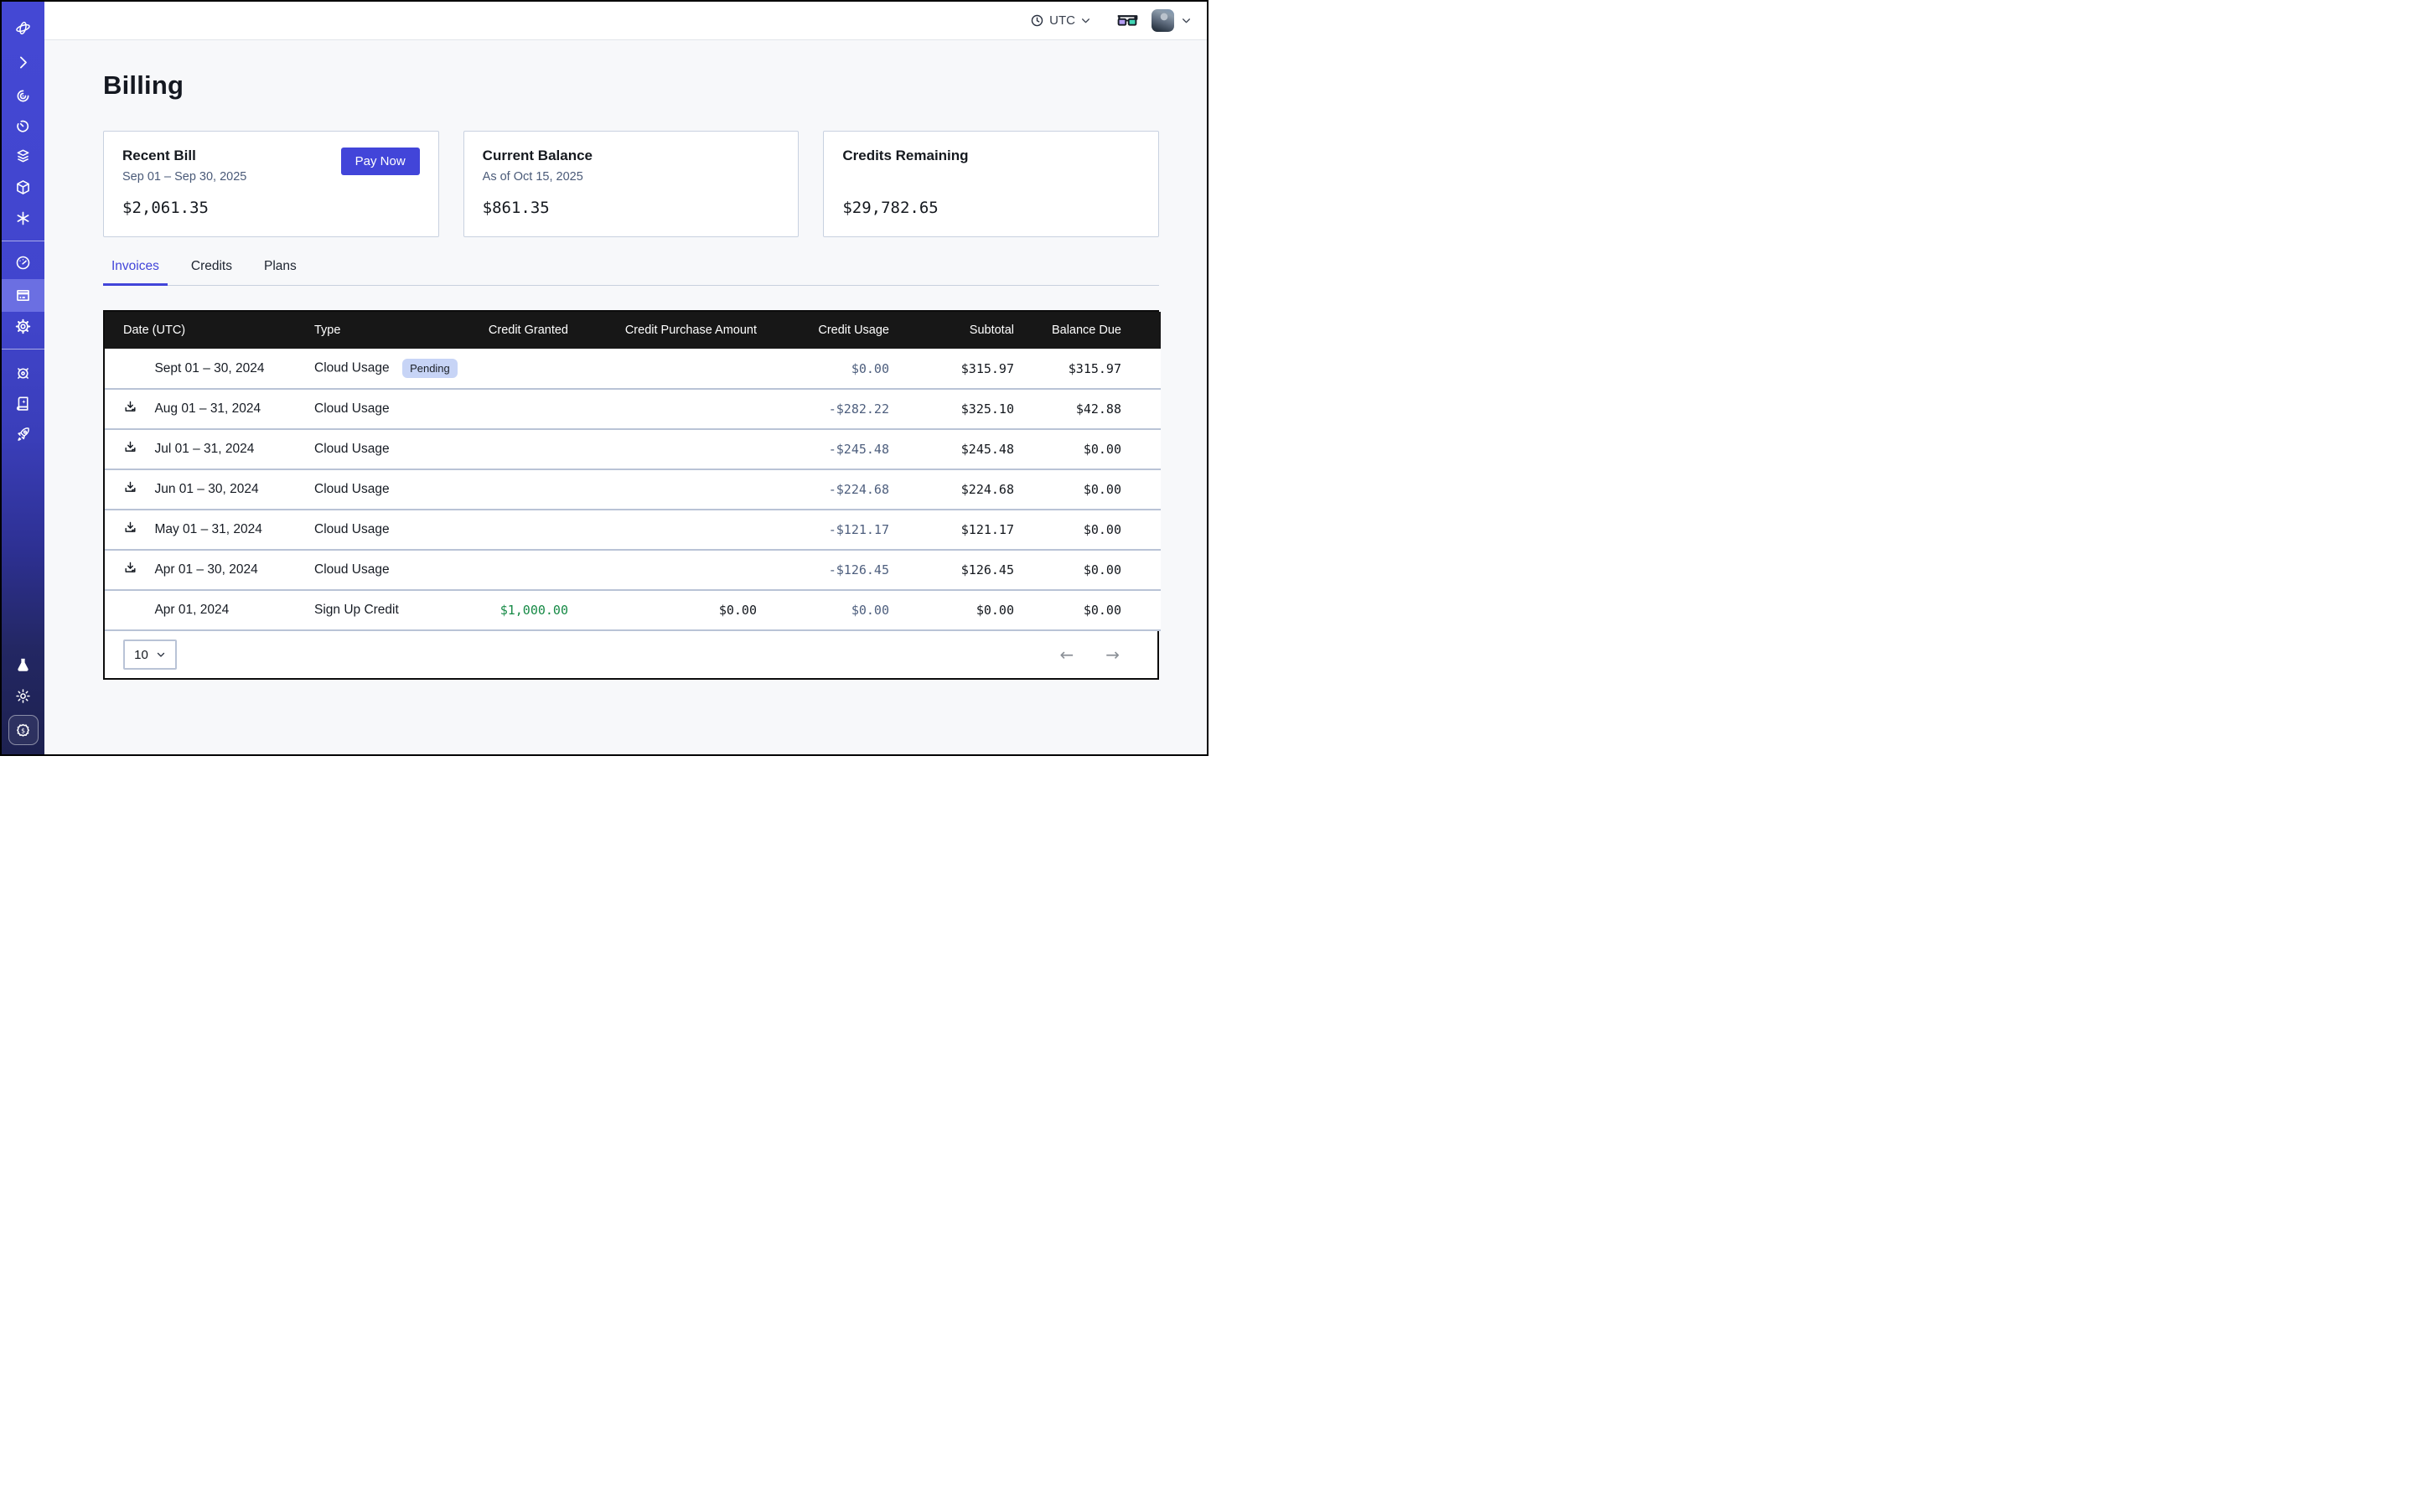 Image resolution: width=2417 pixels, height=1512 pixels. I want to click on sidebar: $, so click(23, 378).